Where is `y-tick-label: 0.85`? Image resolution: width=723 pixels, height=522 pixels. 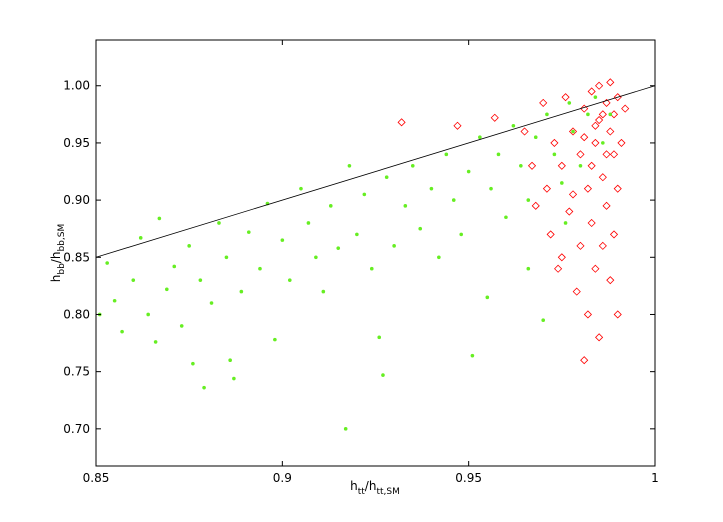 y-tick-label: 0.85 is located at coordinates (76, 257).